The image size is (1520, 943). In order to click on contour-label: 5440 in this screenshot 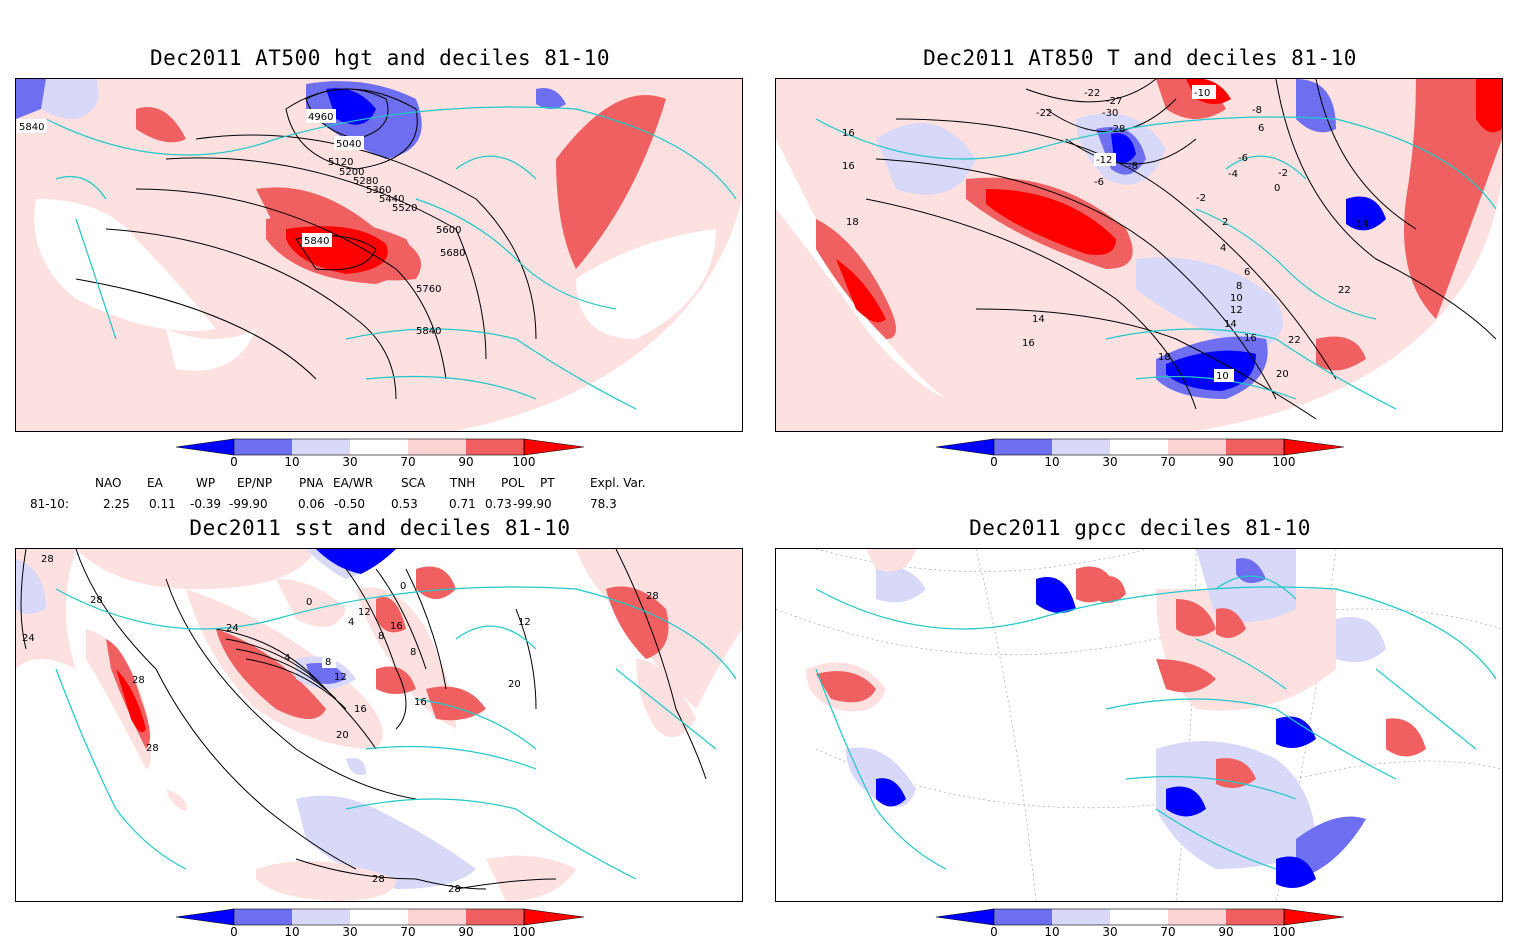, I will do `click(391, 199)`.